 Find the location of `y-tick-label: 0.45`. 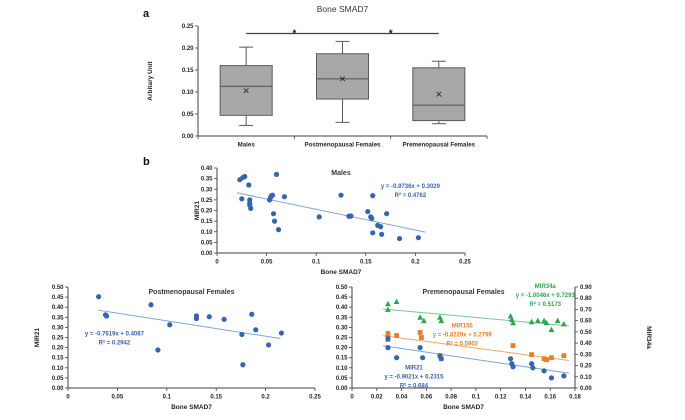

y-tick-label: 0.45 is located at coordinates (58, 298).